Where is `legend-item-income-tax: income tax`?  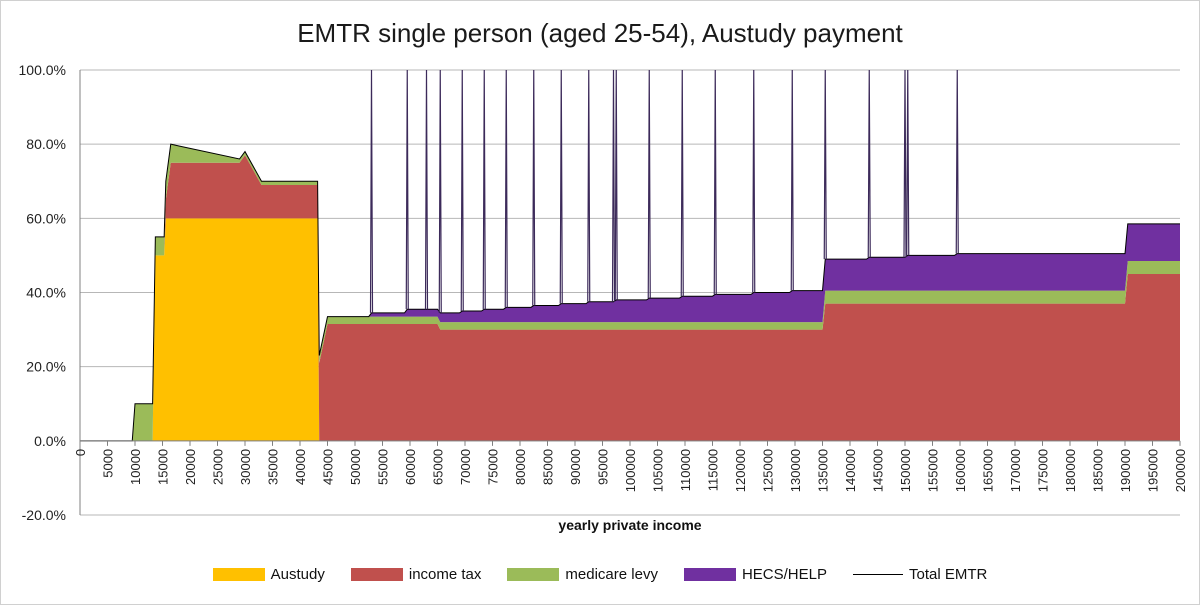
legend-item-income-tax: income tax is located at coordinates (416, 574).